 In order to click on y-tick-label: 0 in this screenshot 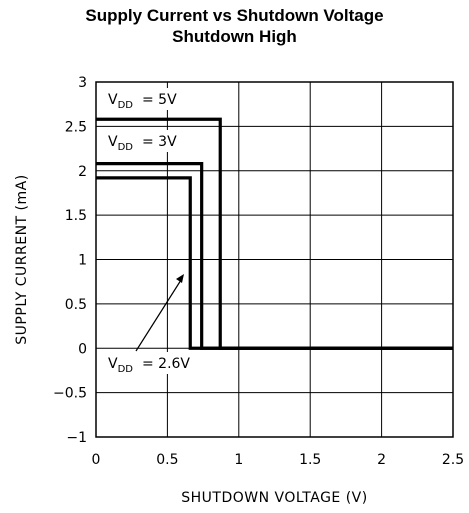, I will do `click(82, 349)`.